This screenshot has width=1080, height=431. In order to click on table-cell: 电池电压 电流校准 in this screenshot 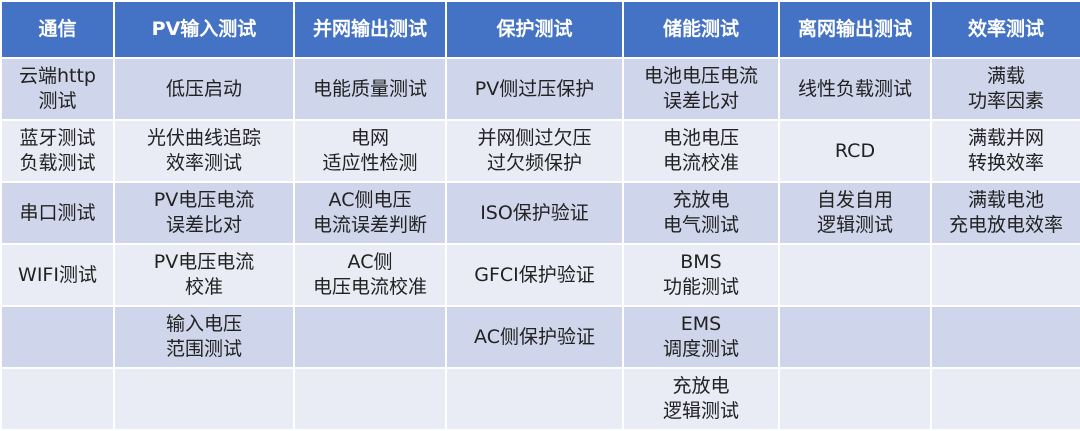, I will do `click(701, 151)`.